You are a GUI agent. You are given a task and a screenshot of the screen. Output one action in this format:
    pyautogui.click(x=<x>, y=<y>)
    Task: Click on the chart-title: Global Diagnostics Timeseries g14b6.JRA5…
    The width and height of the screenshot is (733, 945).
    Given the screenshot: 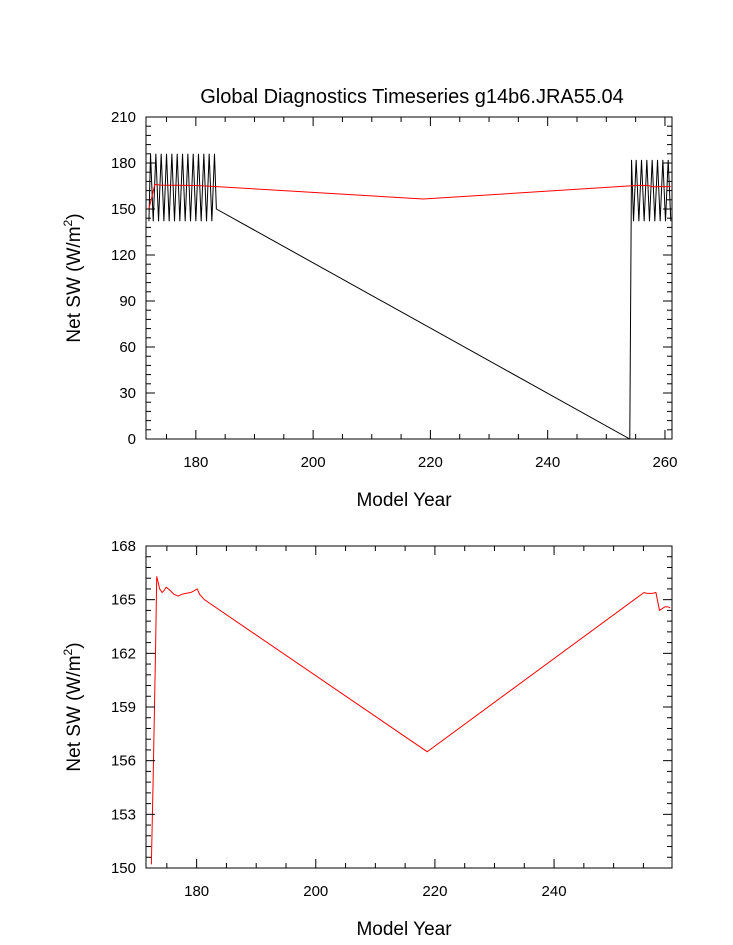 What is the action you would take?
    pyautogui.click(x=412, y=97)
    